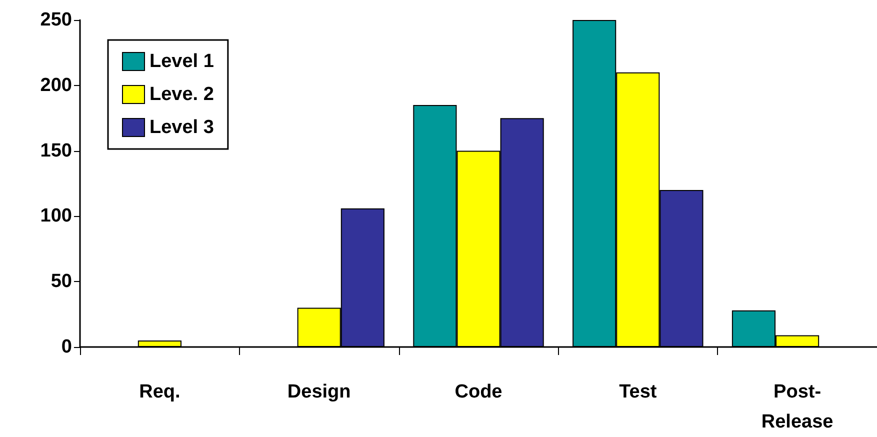 The width and height of the screenshot is (877, 437). What do you see at coordinates (182, 94) in the screenshot?
I see `legend-label: Leve. 2` at bounding box center [182, 94].